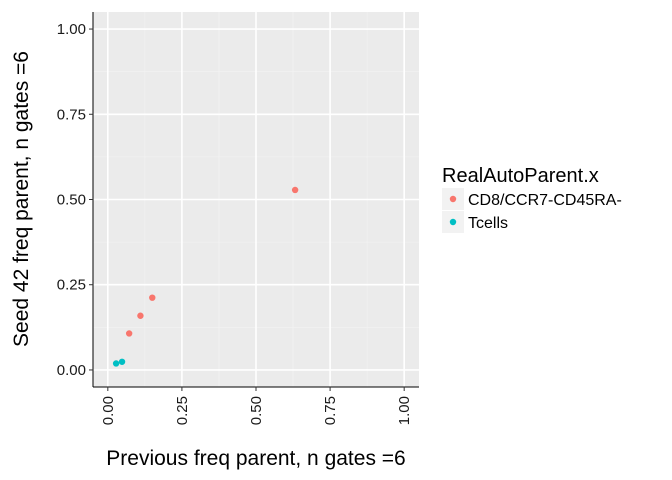 Image resolution: width=672 pixels, height=480 pixels. I want to click on x-tick-label: 0.50, so click(256, 410).